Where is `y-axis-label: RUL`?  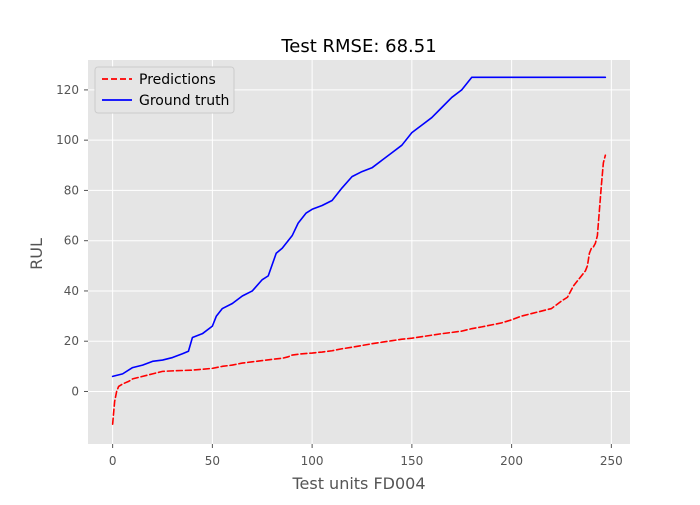
y-axis-label: RUL is located at coordinates (36, 254).